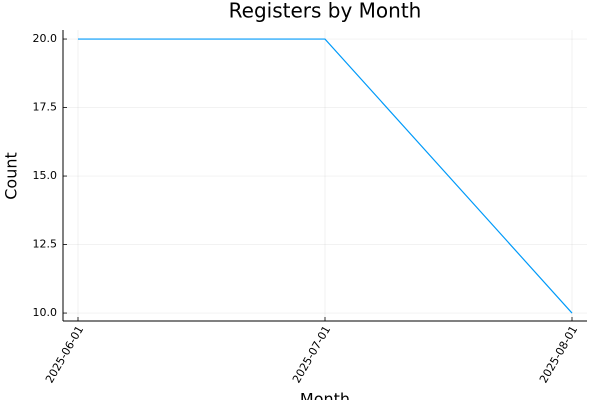 Image resolution: width=600 pixels, height=400 pixels. What do you see at coordinates (45, 312) in the screenshot?
I see `y-tick-label: 10.0` at bounding box center [45, 312].